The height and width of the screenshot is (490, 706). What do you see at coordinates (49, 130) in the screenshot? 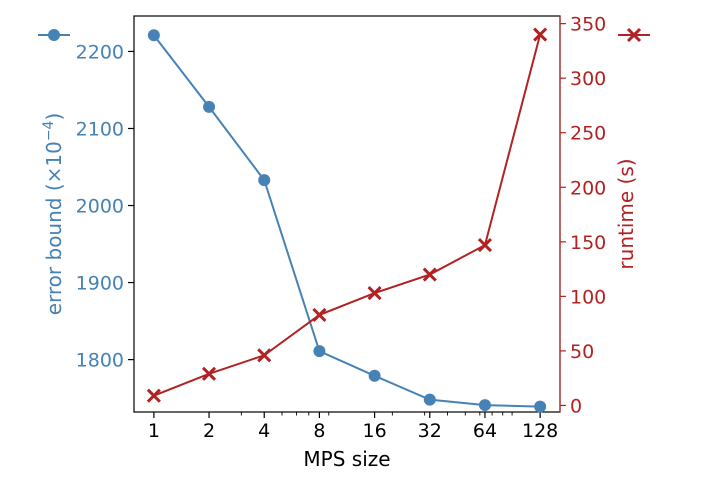
I see `left-axis-label-exponent: −4` at bounding box center [49, 130].